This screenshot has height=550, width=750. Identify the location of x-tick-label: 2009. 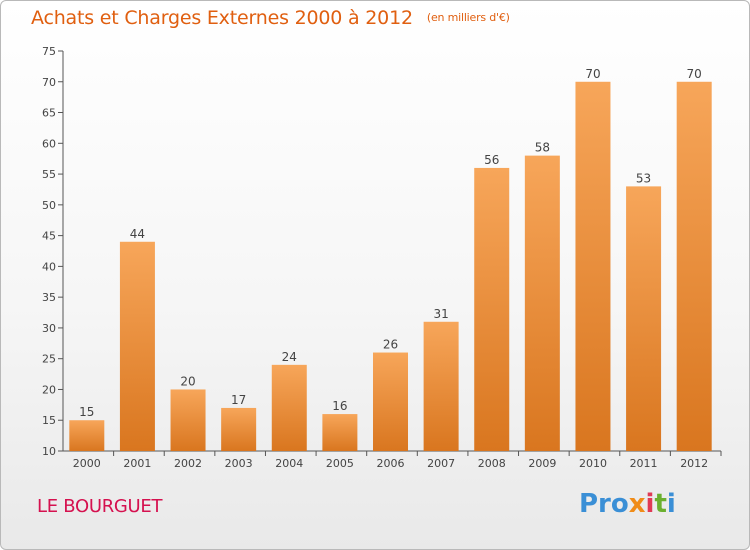
(542, 463).